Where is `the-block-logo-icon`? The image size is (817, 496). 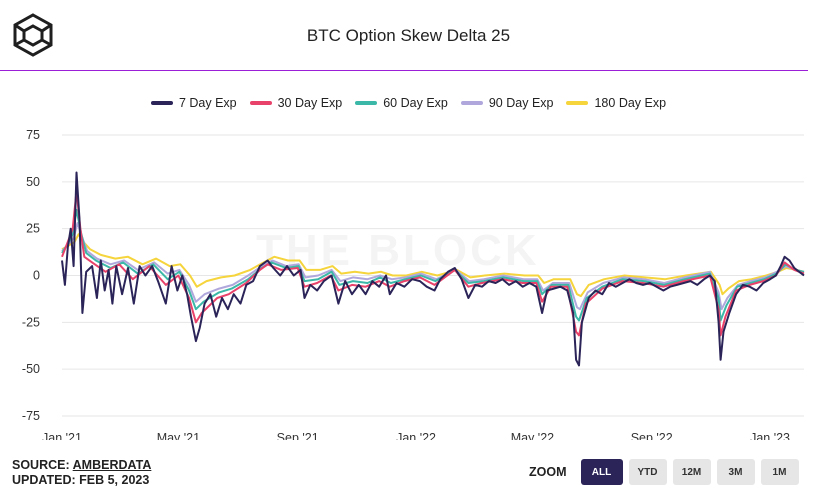 the-block-logo-icon is located at coordinates (33, 35).